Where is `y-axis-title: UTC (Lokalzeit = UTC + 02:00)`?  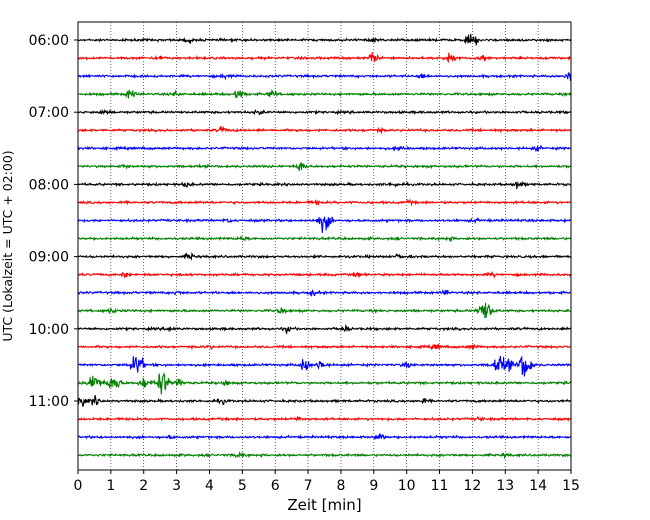
y-axis-title: UTC (Lokalzeit = UTC + 02:00) is located at coordinates (7, 245).